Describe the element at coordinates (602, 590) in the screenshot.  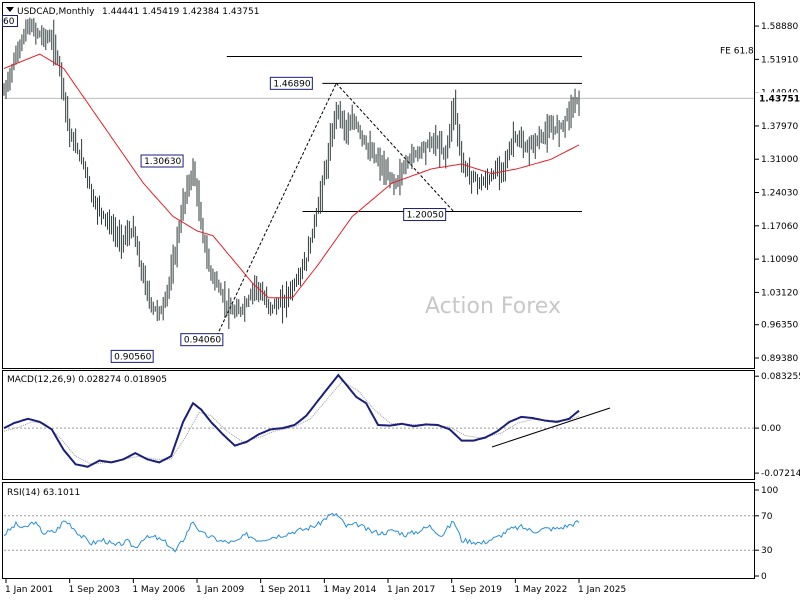
I see `x-tick-label: 1 Jan 2025` at that location.